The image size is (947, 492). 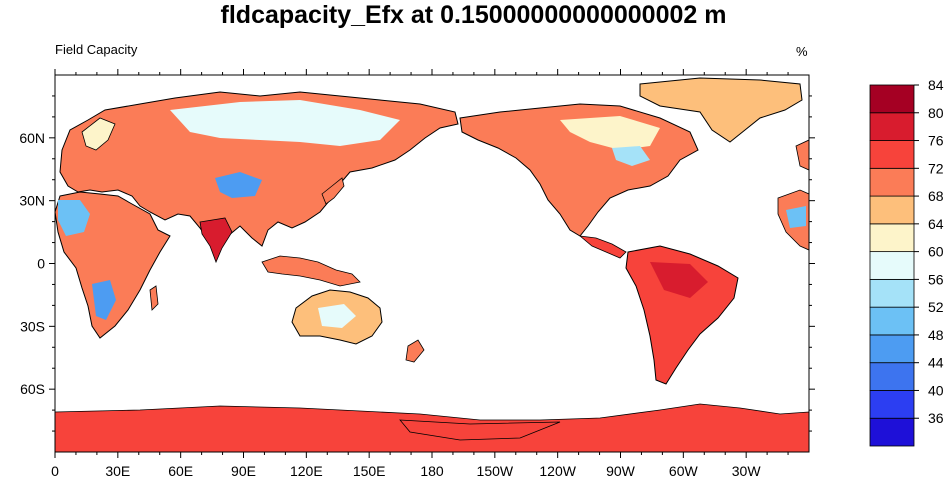 I want to click on lon-tick-label: 60E, so click(x=180, y=471).